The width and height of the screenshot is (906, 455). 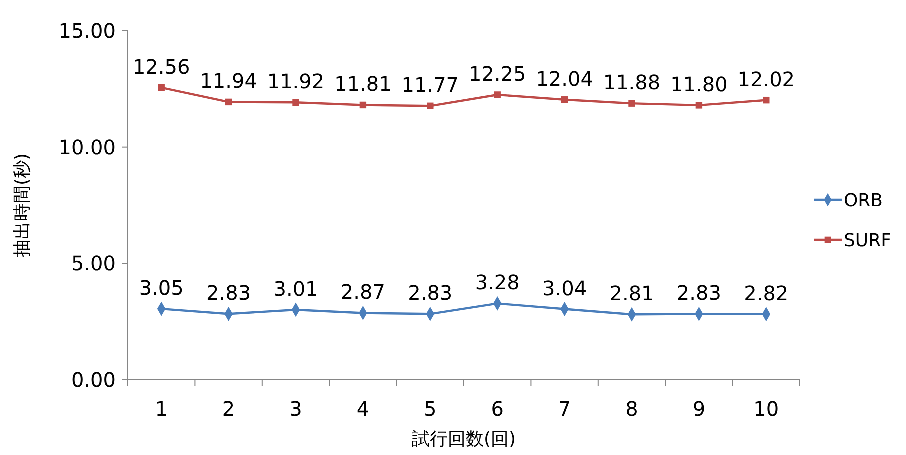 What do you see at coordinates (497, 282) in the screenshot?
I see `data-label: 3.28` at bounding box center [497, 282].